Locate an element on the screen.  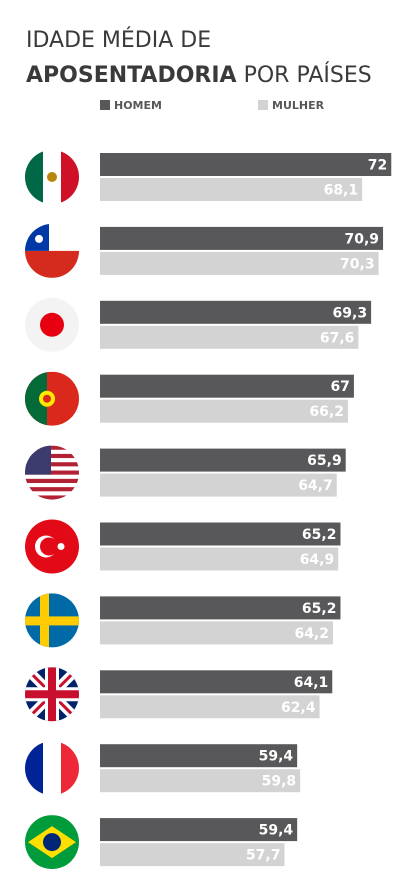
chart-title: APOSENTADORIA POR PAÍSES is located at coordinates (199, 75).